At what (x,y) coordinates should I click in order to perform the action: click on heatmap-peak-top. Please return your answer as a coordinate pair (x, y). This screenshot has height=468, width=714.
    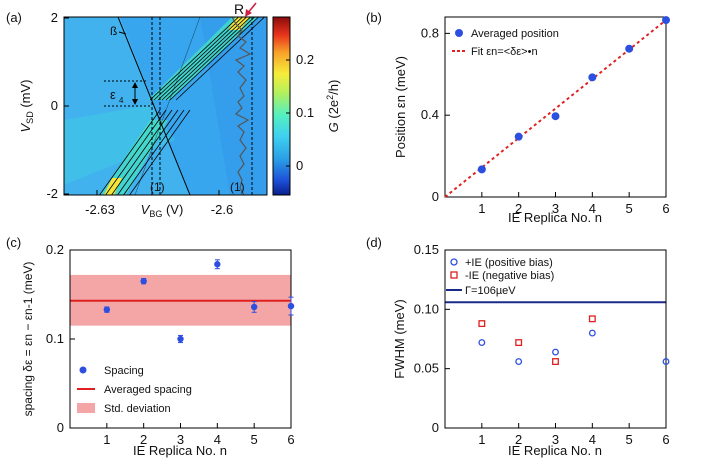
    Looking at the image, I should click on (239, 23).